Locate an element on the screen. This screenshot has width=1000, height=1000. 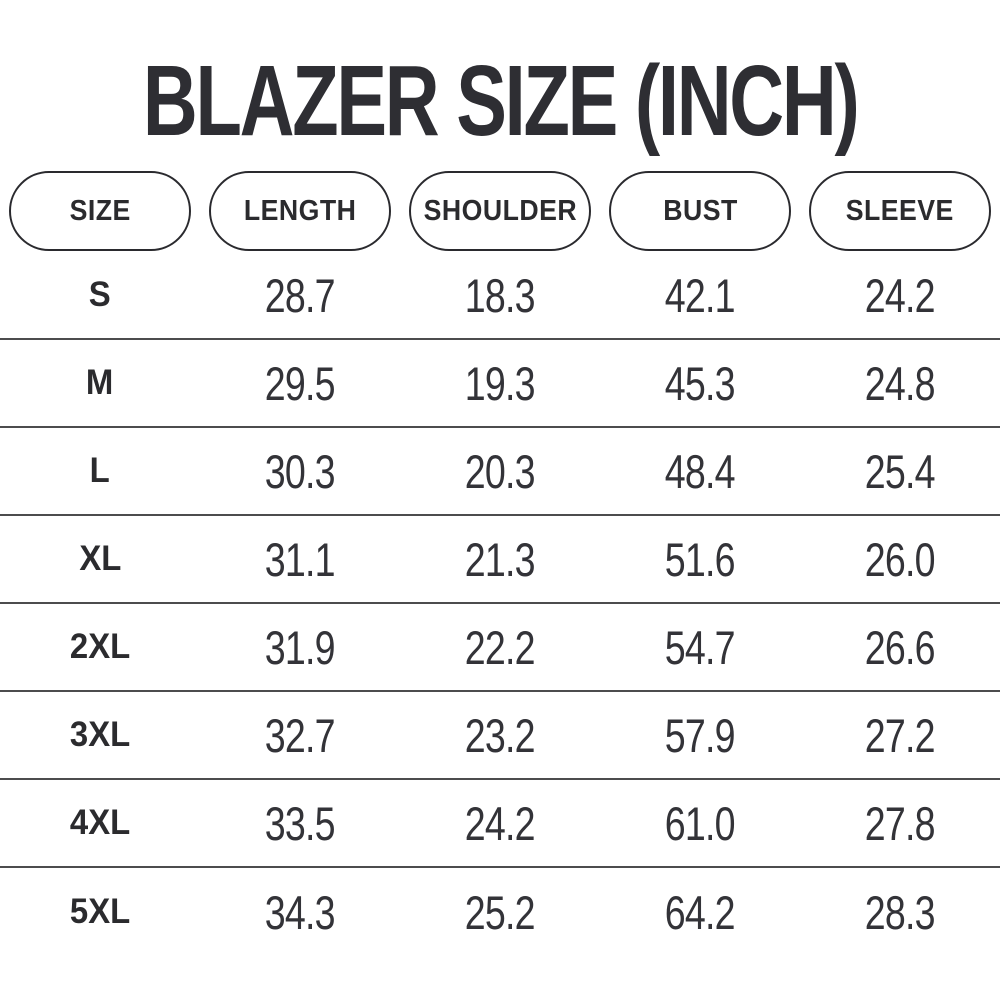
column-header-label: SLEEVE is located at coordinates (900, 210).